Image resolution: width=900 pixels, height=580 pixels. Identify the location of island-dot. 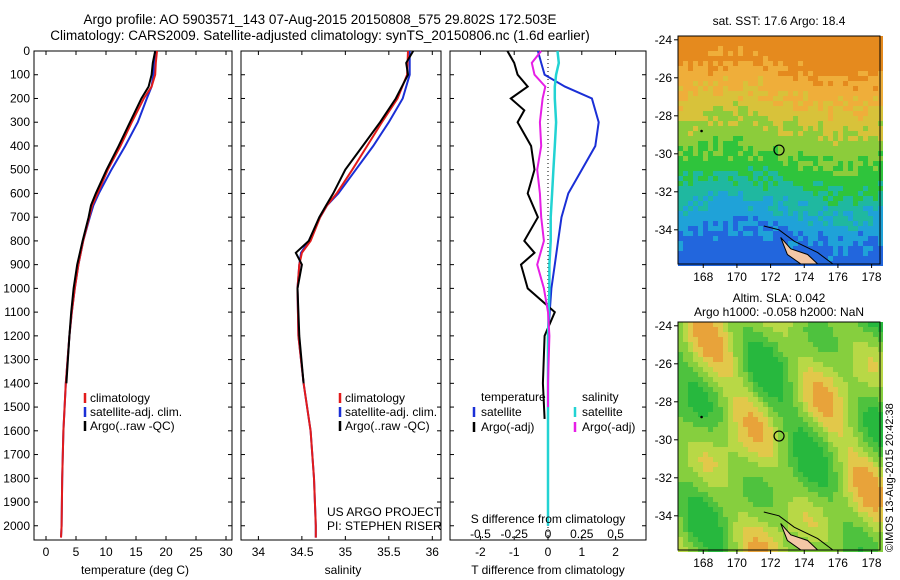
(701, 417).